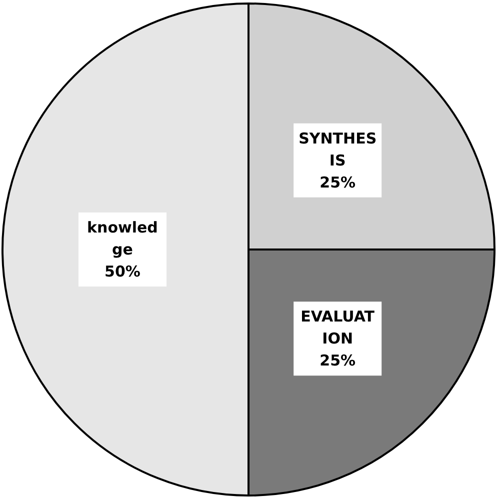  Describe the element at coordinates (337, 149) in the screenshot. I see `slice-label: SYNTHESIS` at that location.